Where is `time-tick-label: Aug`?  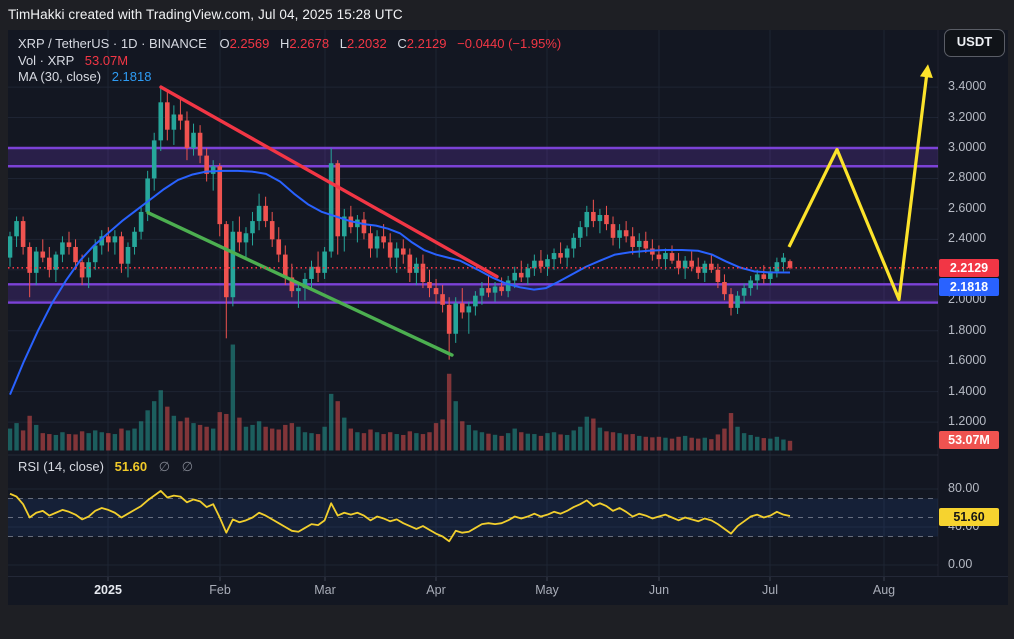
time-tick-label: Aug is located at coordinates (884, 590).